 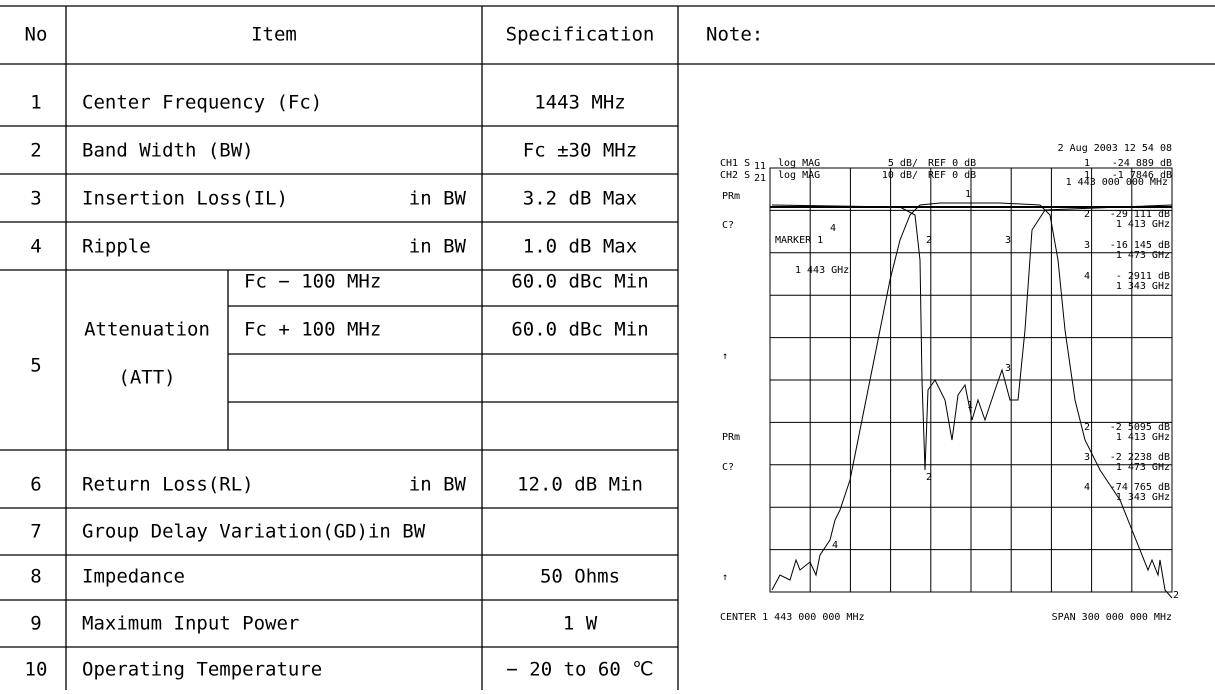 What do you see at coordinates (1142, 175) in the screenshot?
I see `channel-value: -1 7846 dB` at bounding box center [1142, 175].